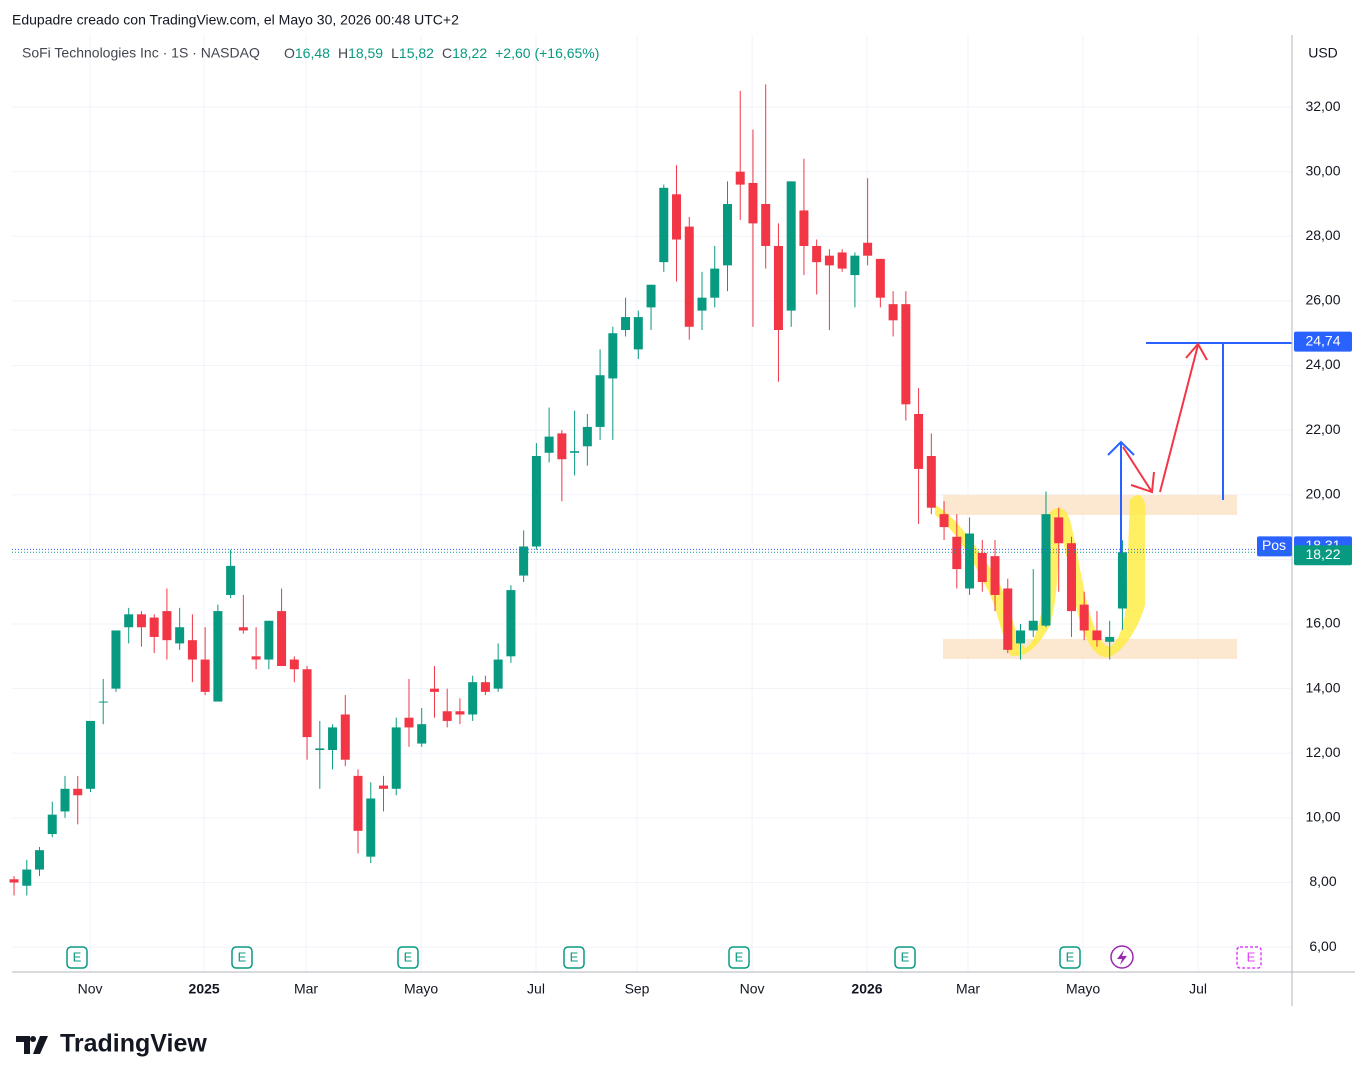 The image size is (1368, 1080). I want to click on resistance-zone, so click(1090, 505).